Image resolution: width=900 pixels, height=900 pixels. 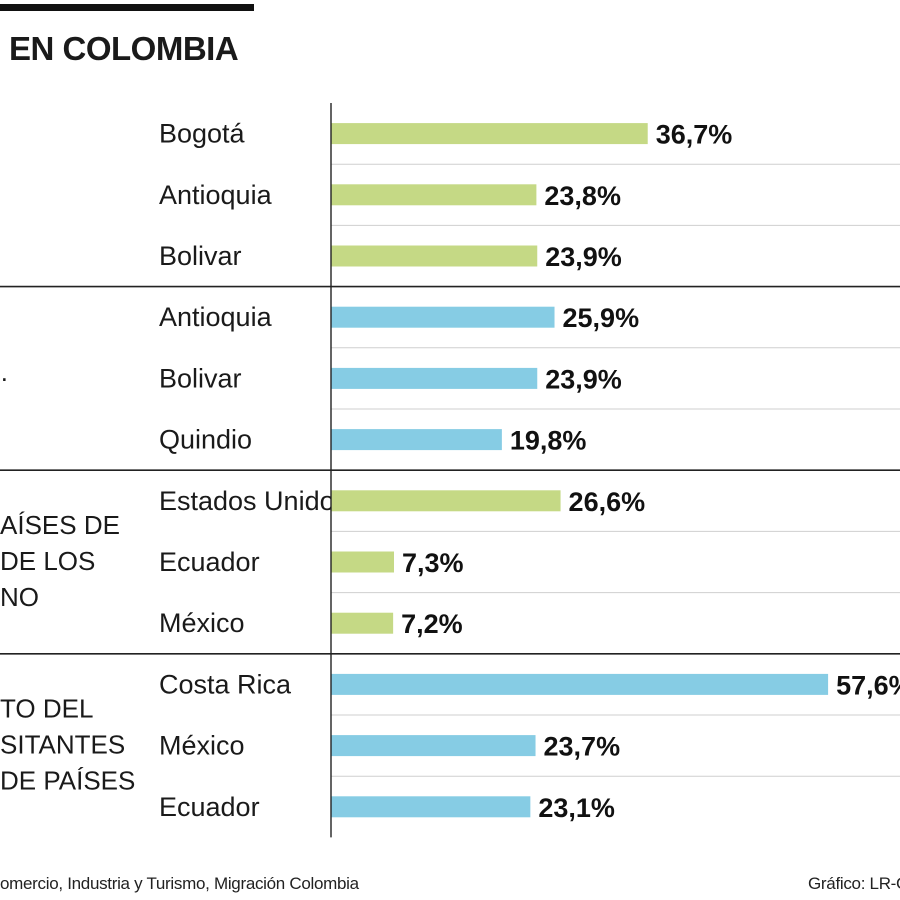 What do you see at coordinates (582, 196) in the screenshot?
I see `value-label: 23,8%` at bounding box center [582, 196].